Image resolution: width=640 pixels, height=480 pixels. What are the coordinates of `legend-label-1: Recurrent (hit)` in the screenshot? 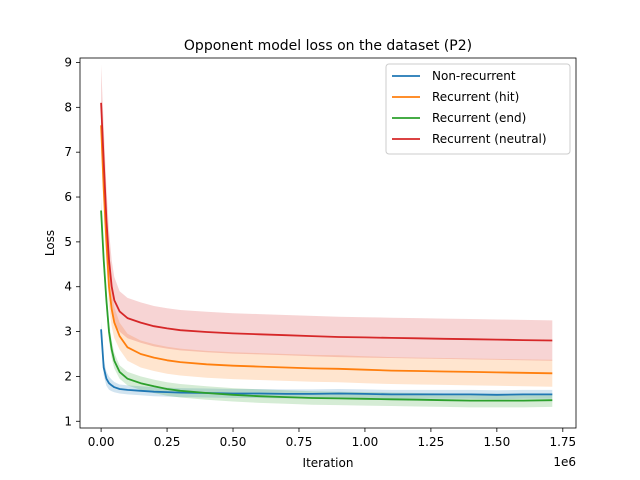 It's located at (475, 97).